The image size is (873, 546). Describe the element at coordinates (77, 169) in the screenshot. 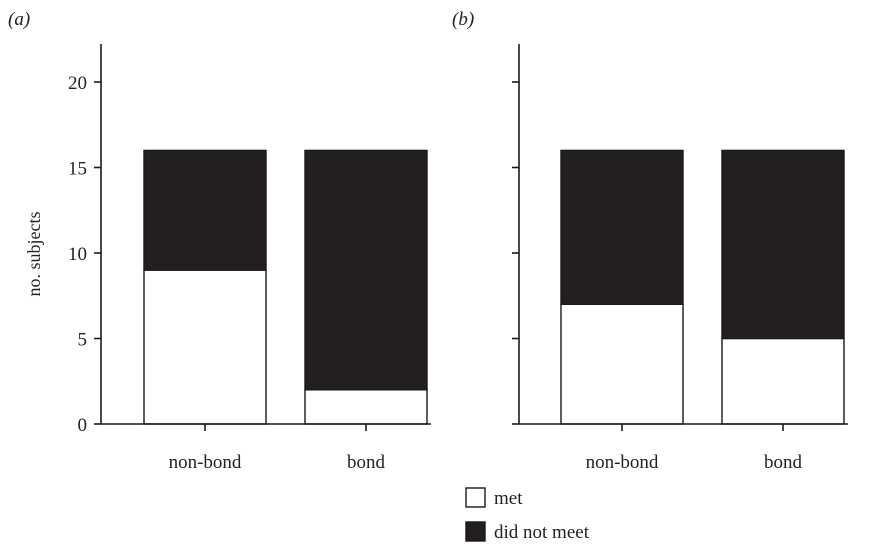

I see `y-tick-label-a-3: 15` at that location.